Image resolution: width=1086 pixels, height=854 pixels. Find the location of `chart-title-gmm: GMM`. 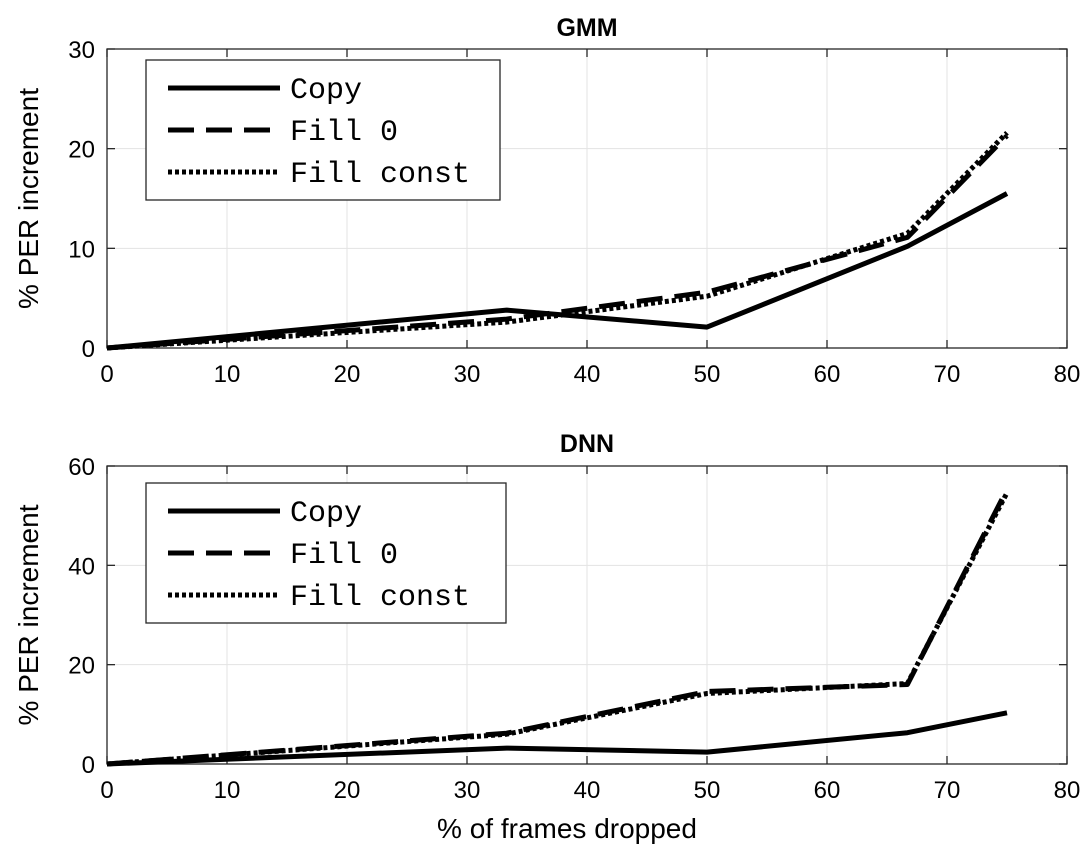

chart-title-gmm: GMM is located at coordinates (586, 28).